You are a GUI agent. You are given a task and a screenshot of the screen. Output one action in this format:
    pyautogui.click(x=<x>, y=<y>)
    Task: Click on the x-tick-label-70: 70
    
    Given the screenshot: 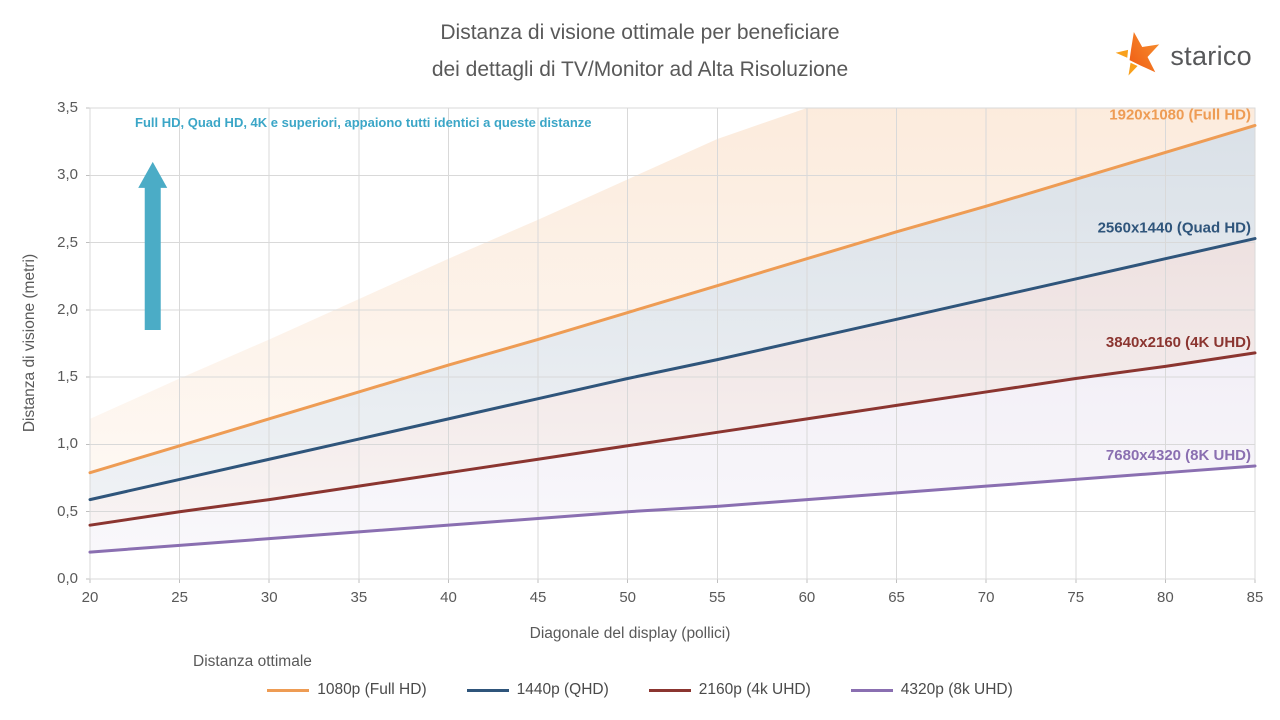 What is the action you would take?
    pyautogui.click(x=986, y=597)
    